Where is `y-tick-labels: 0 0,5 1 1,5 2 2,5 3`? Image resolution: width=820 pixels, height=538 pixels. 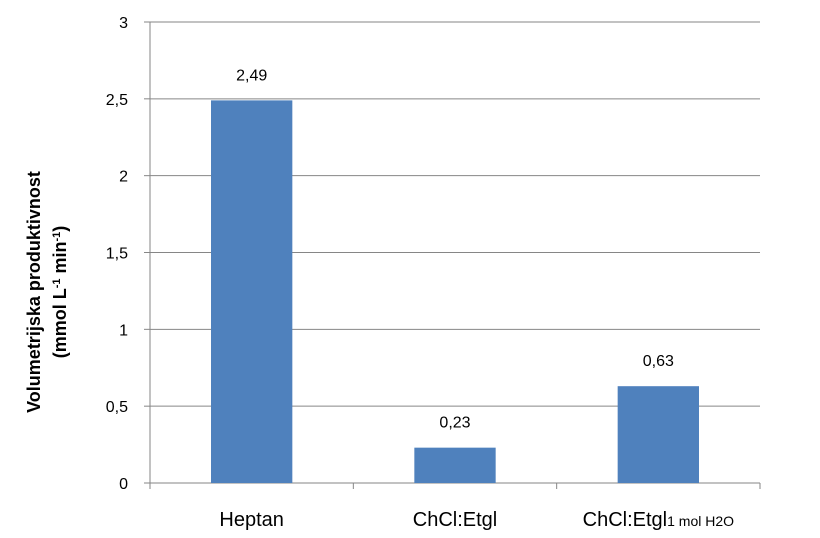 y-tick-labels: 0 0,5 1 1,5 2 2,5 3 is located at coordinates (117, 254).